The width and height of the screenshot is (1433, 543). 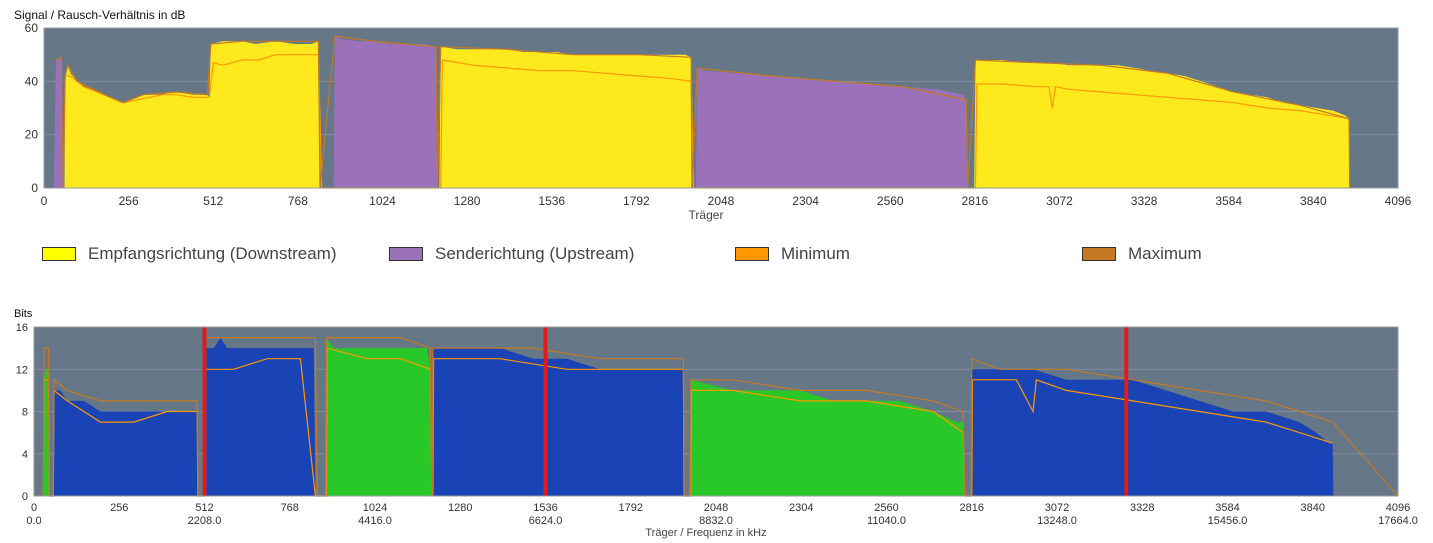 I want to click on bits-x-frequency-label: 13248.0, so click(x=1057, y=521).